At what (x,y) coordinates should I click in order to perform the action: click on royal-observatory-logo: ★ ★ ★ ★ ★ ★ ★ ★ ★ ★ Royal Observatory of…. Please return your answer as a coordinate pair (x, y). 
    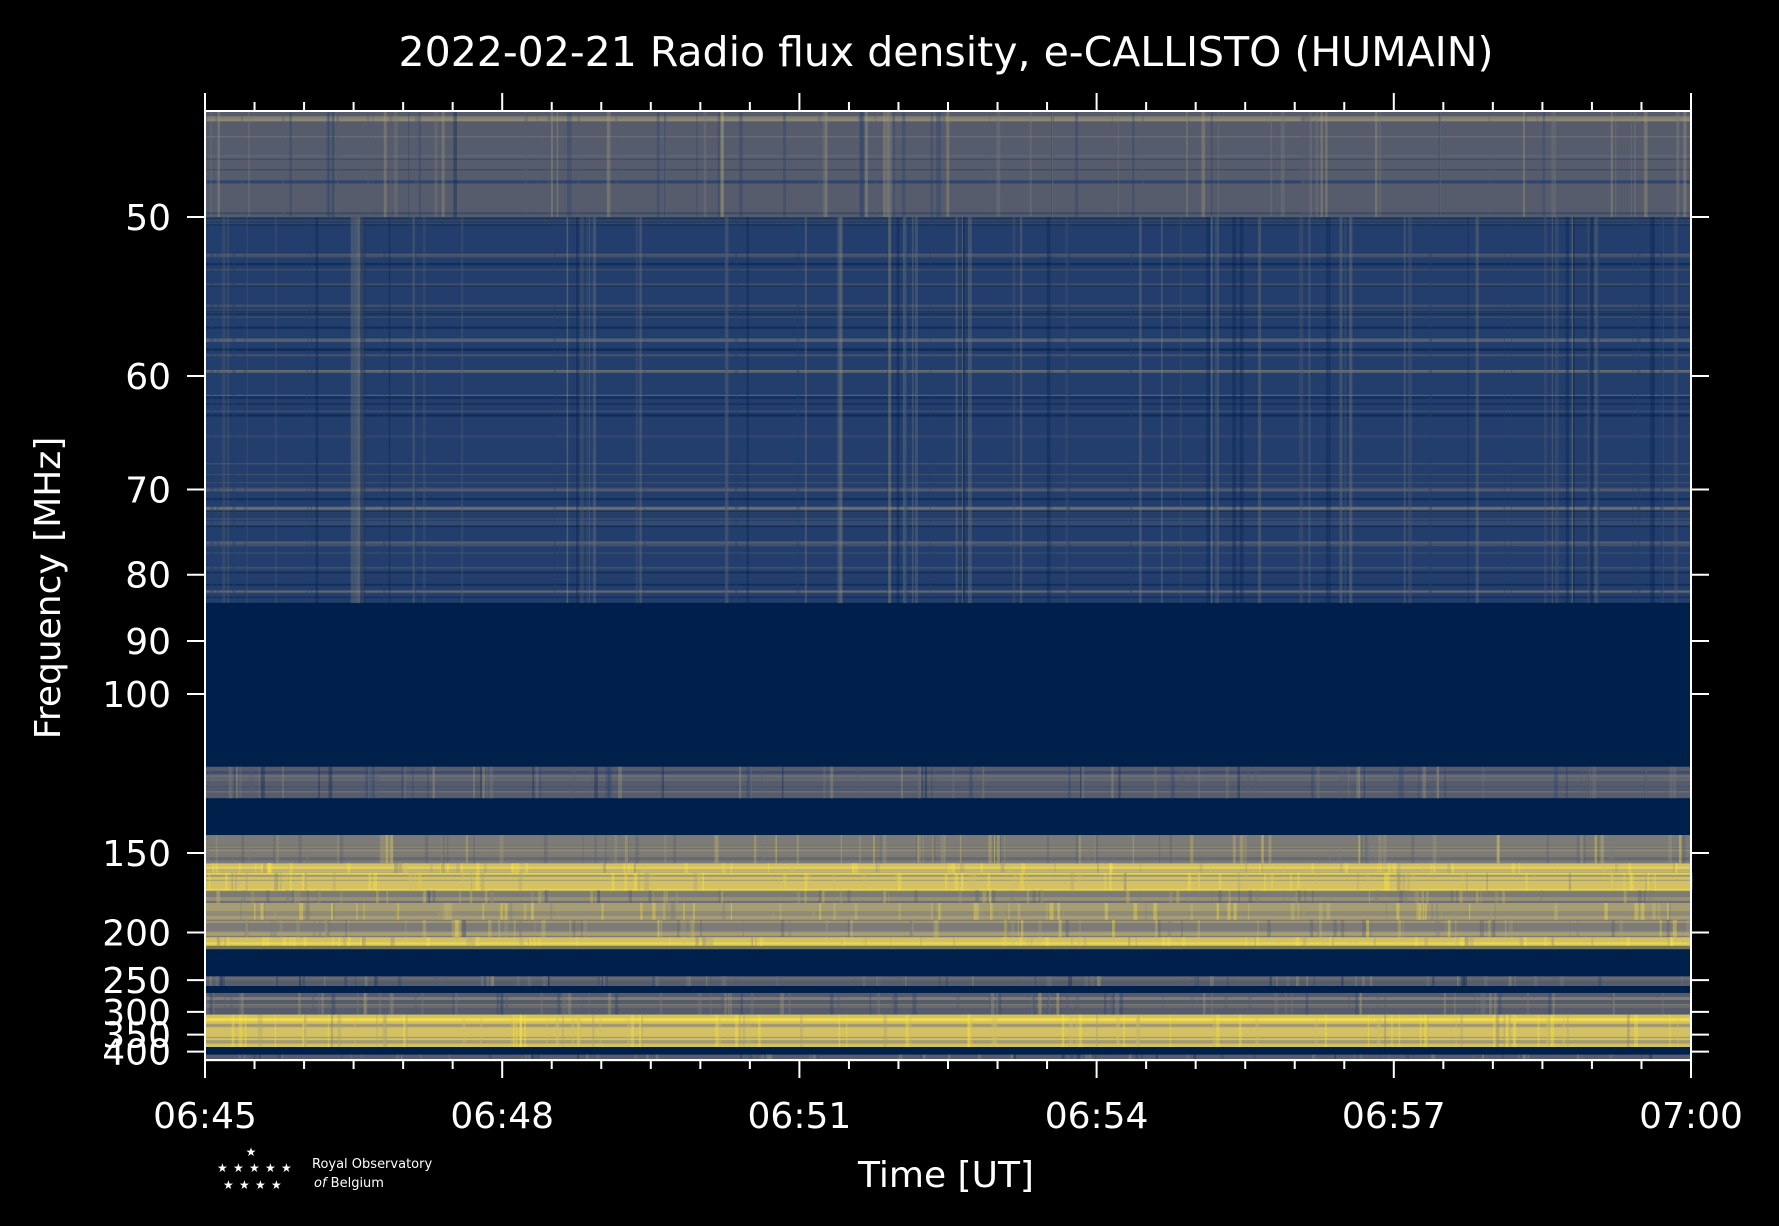
    Looking at the image, I should click on (324, 1168).